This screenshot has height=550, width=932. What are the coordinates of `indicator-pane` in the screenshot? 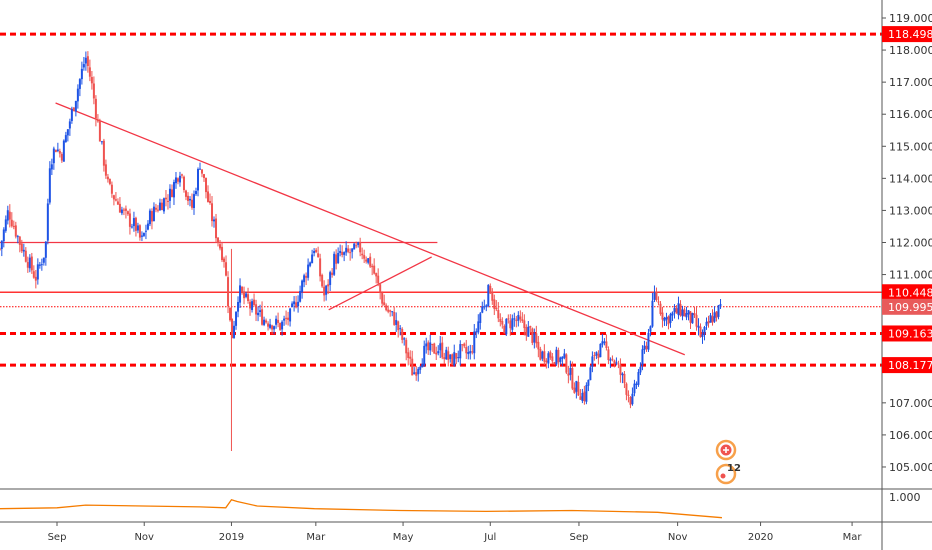 It's located at (466, 505).